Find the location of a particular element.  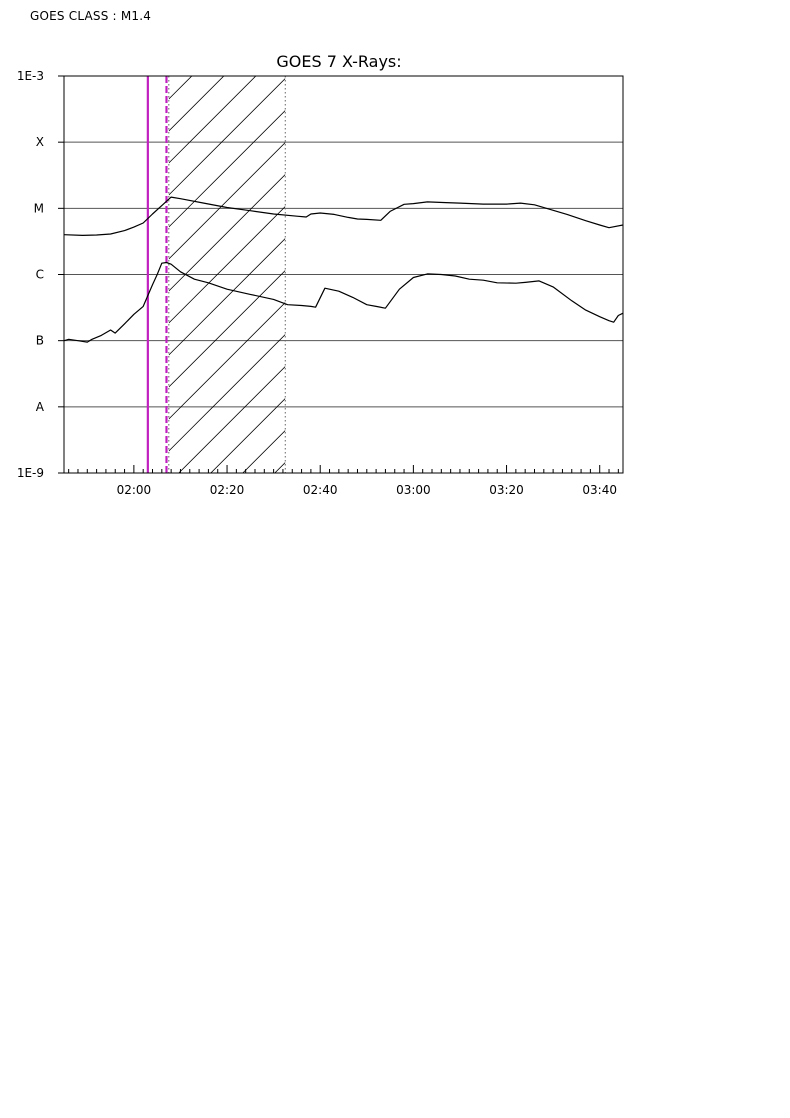

y-tick-label: X is located at coordinates (40, 142).